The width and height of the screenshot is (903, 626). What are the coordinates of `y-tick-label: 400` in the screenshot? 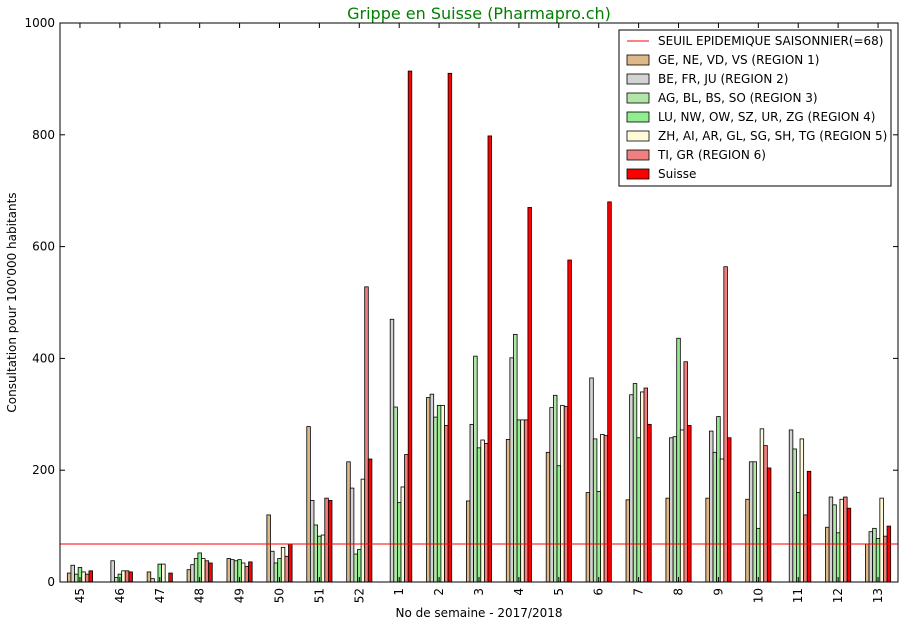 It's located at (43, 358).